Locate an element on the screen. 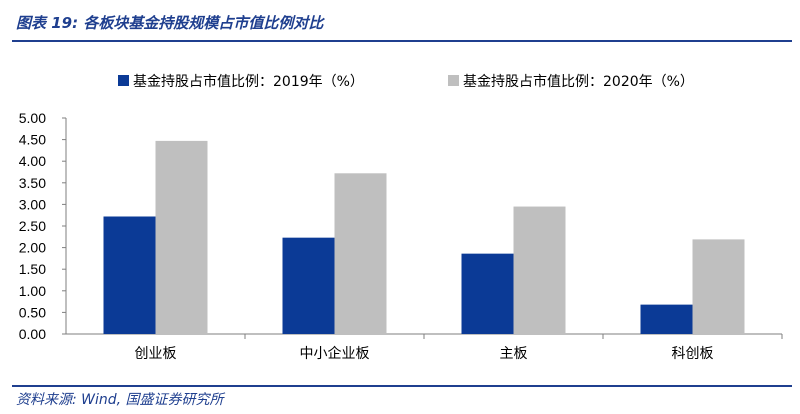 The height and width of the screenshot is (414, 800). category-label: 创业板 is located at coordinates (156, 354).